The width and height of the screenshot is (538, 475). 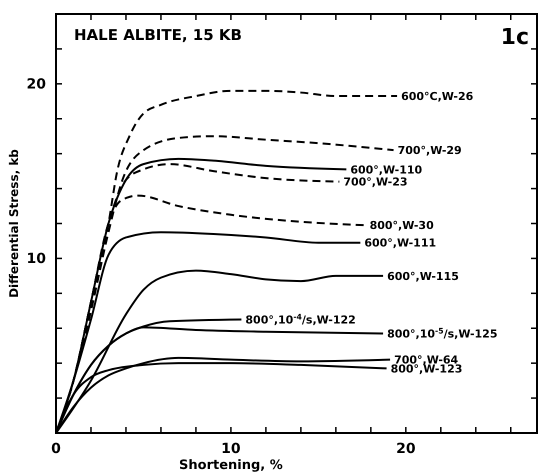 I want to click on x-tick-label: 20, so click(x=406, y=448).